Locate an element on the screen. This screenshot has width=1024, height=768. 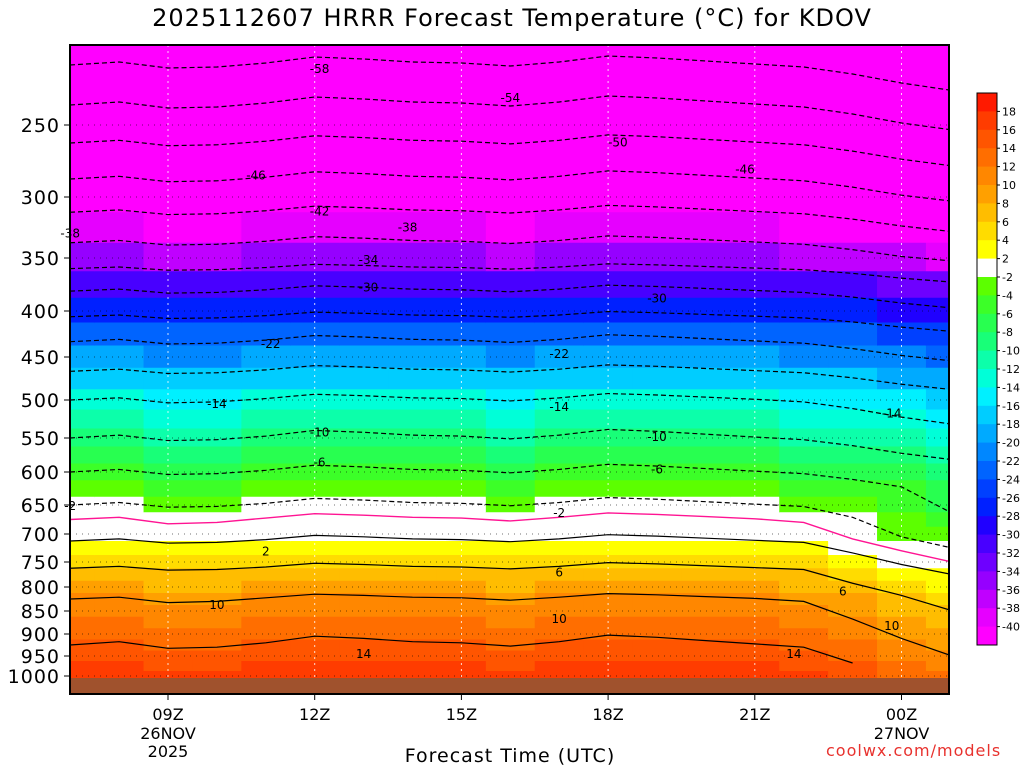
colorbar-label: -10 is located at coordinates (1011, 351).